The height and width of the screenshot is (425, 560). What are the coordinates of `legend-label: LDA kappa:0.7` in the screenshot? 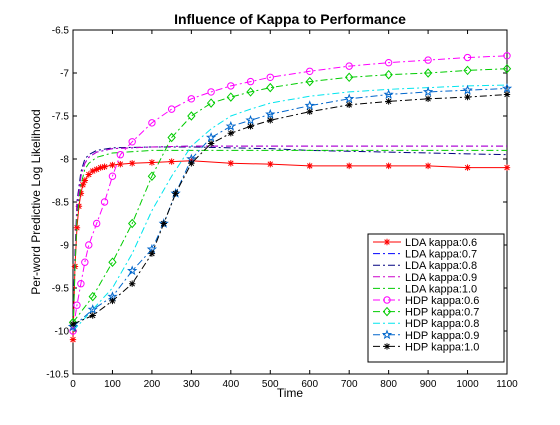 It's located at (441, 255).